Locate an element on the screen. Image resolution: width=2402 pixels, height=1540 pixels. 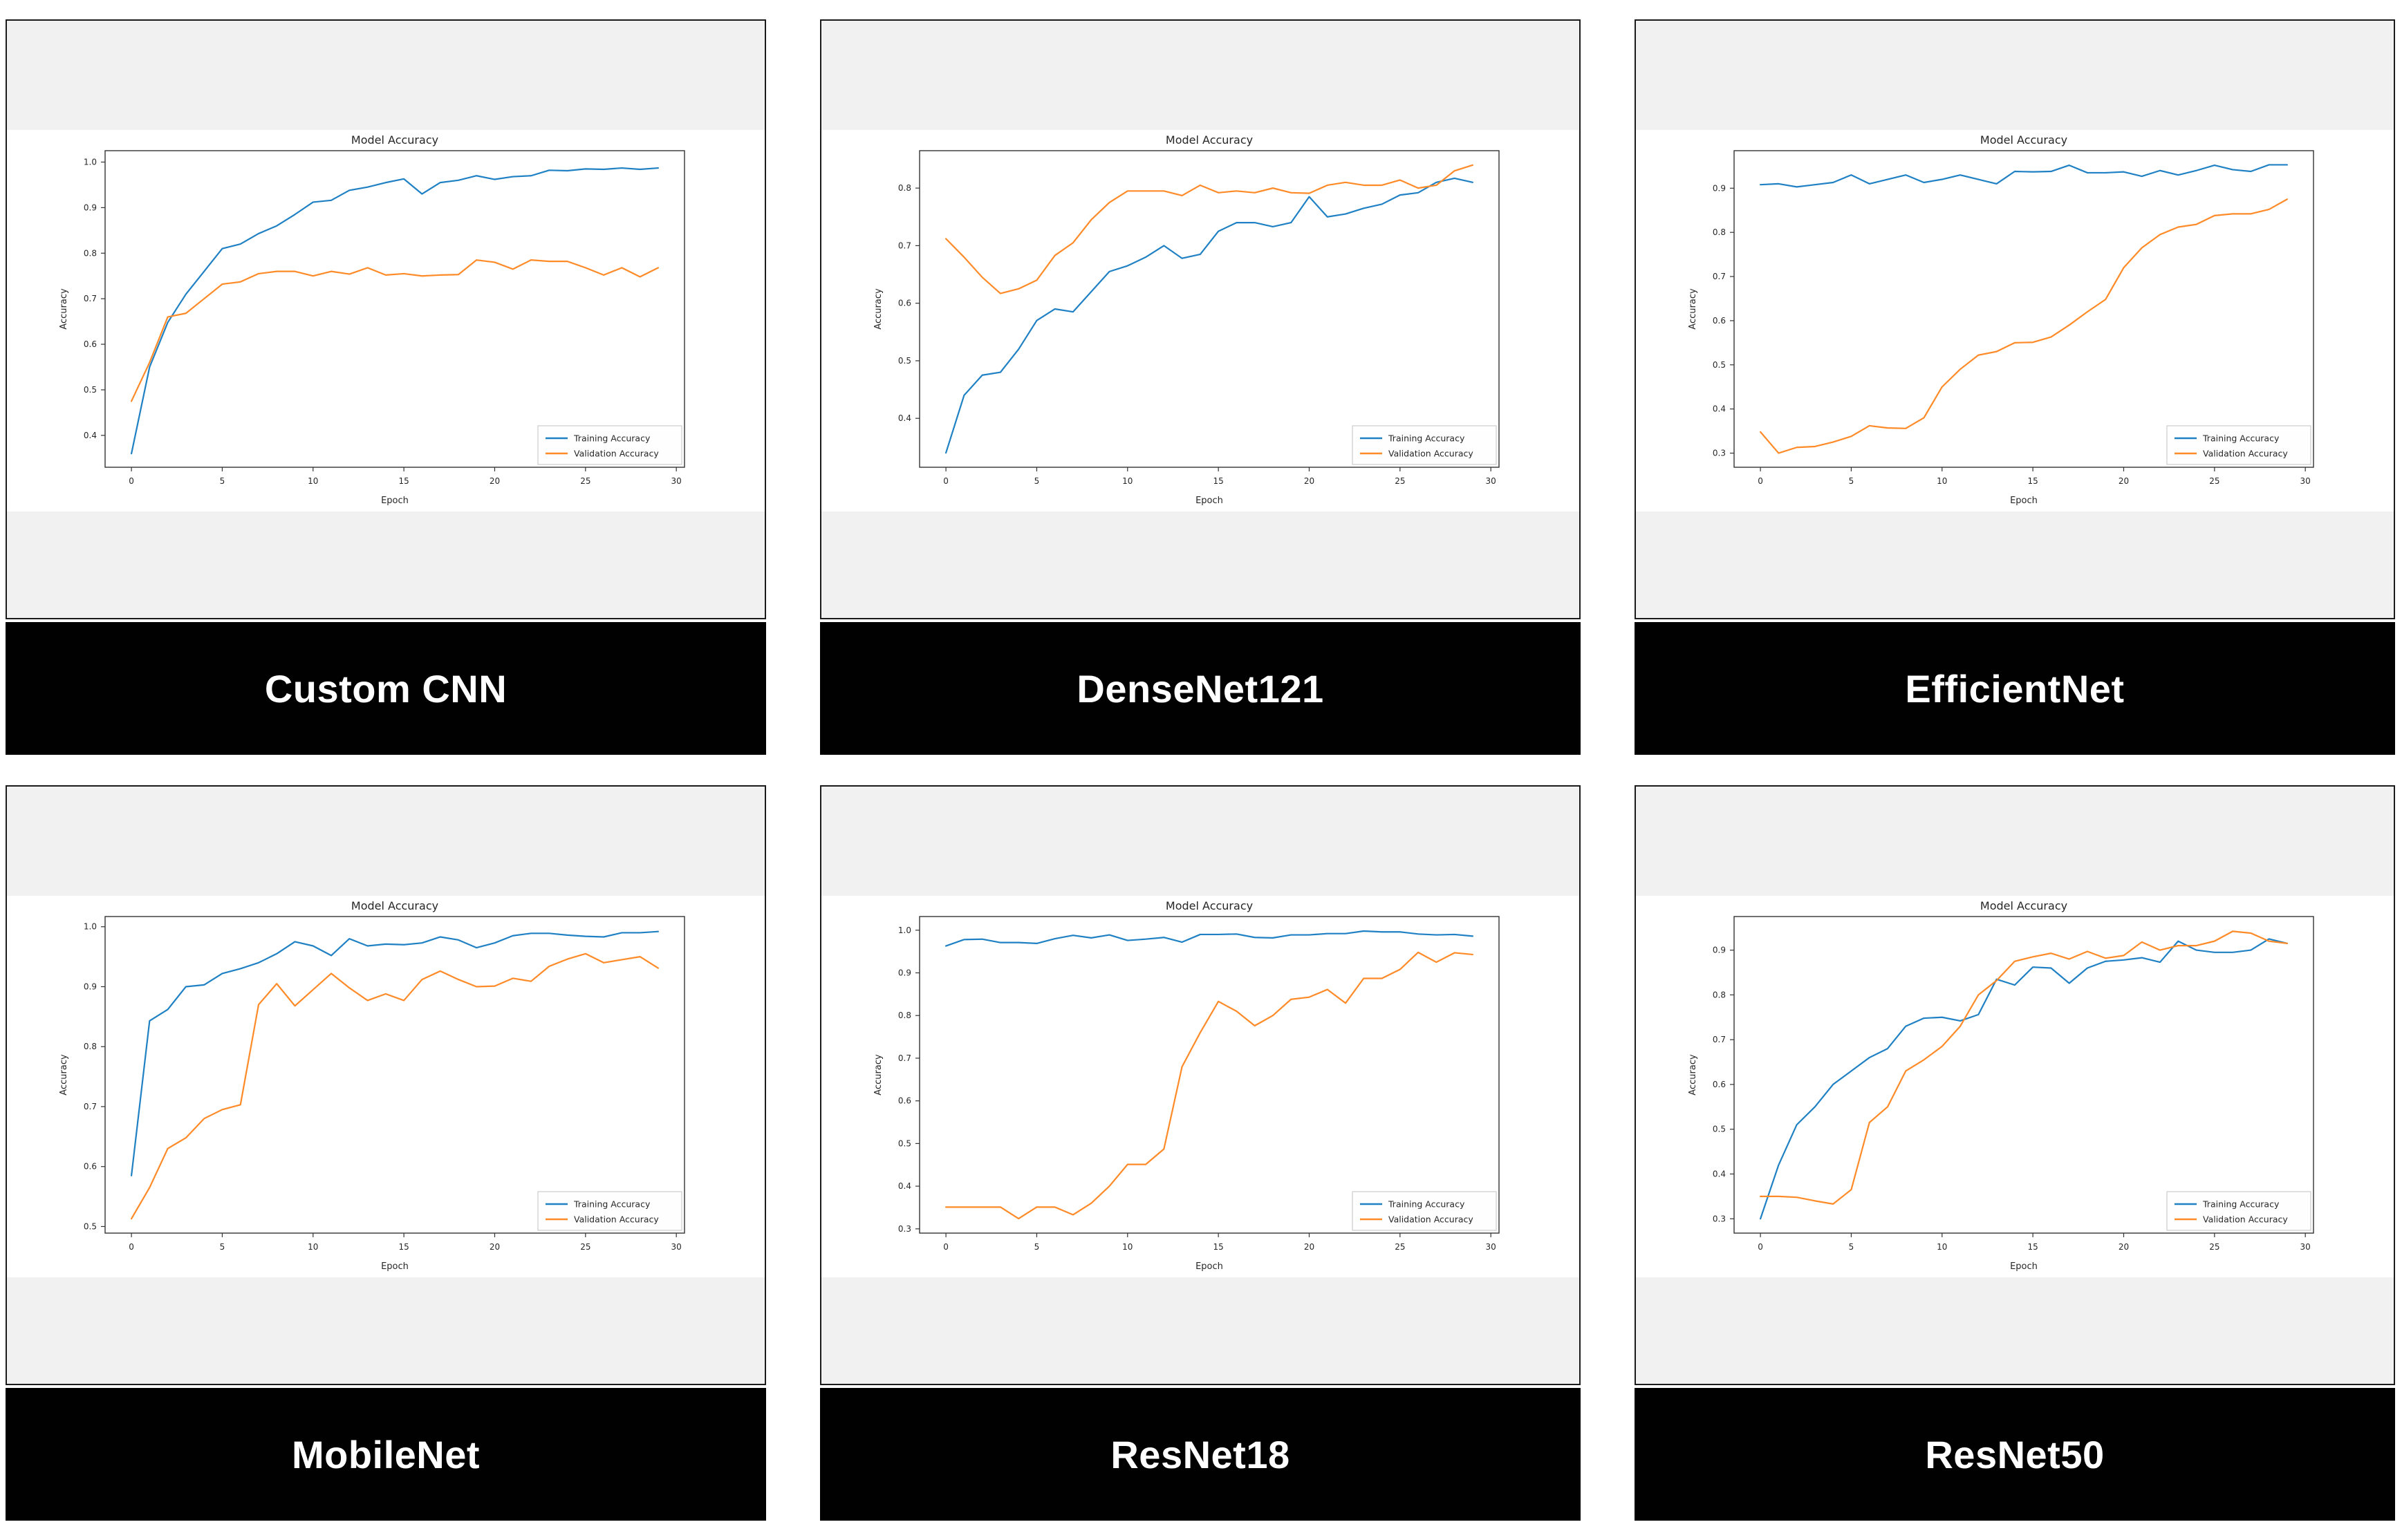
caption-bar: MobileNet is located at coordinates (386, 1454).